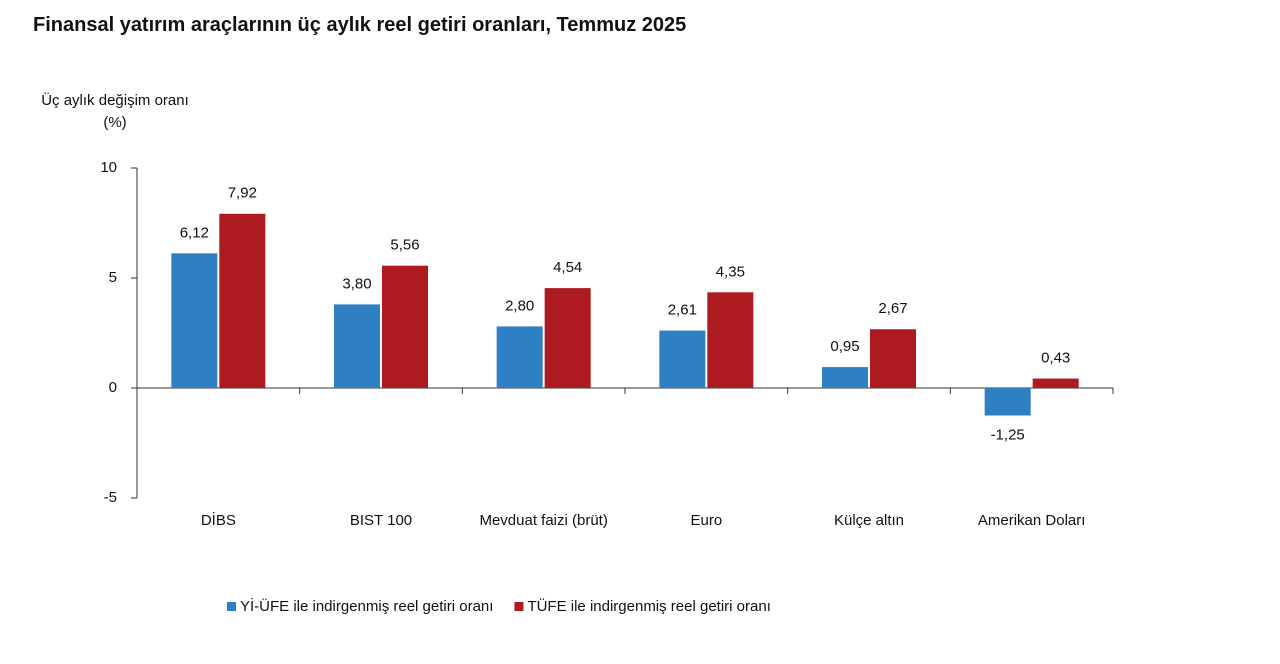 This screenshot has height=664, width=1280. Describe the element at coordinates (706, 520) in the screenshot. I see `x-tick-label: Euro` at that location.